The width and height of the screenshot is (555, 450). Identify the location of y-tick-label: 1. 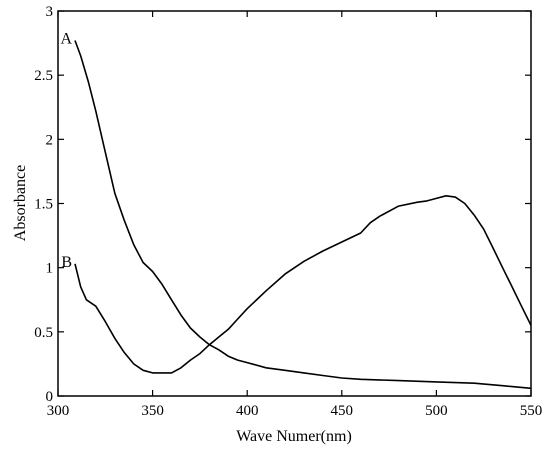
(50, 269).